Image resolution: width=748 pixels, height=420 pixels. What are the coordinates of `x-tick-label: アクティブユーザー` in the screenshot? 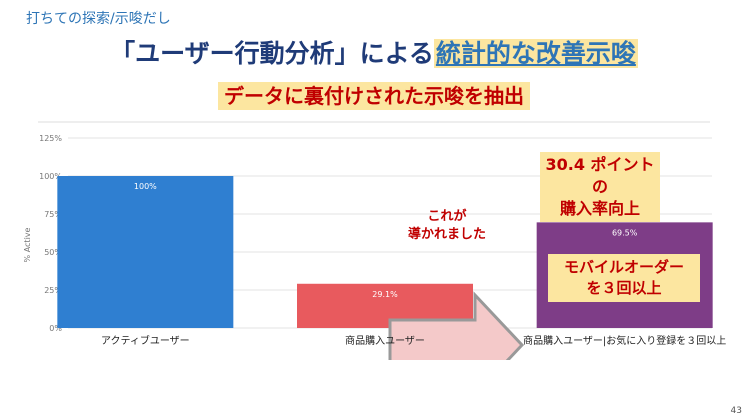 It's located at (145, 340).